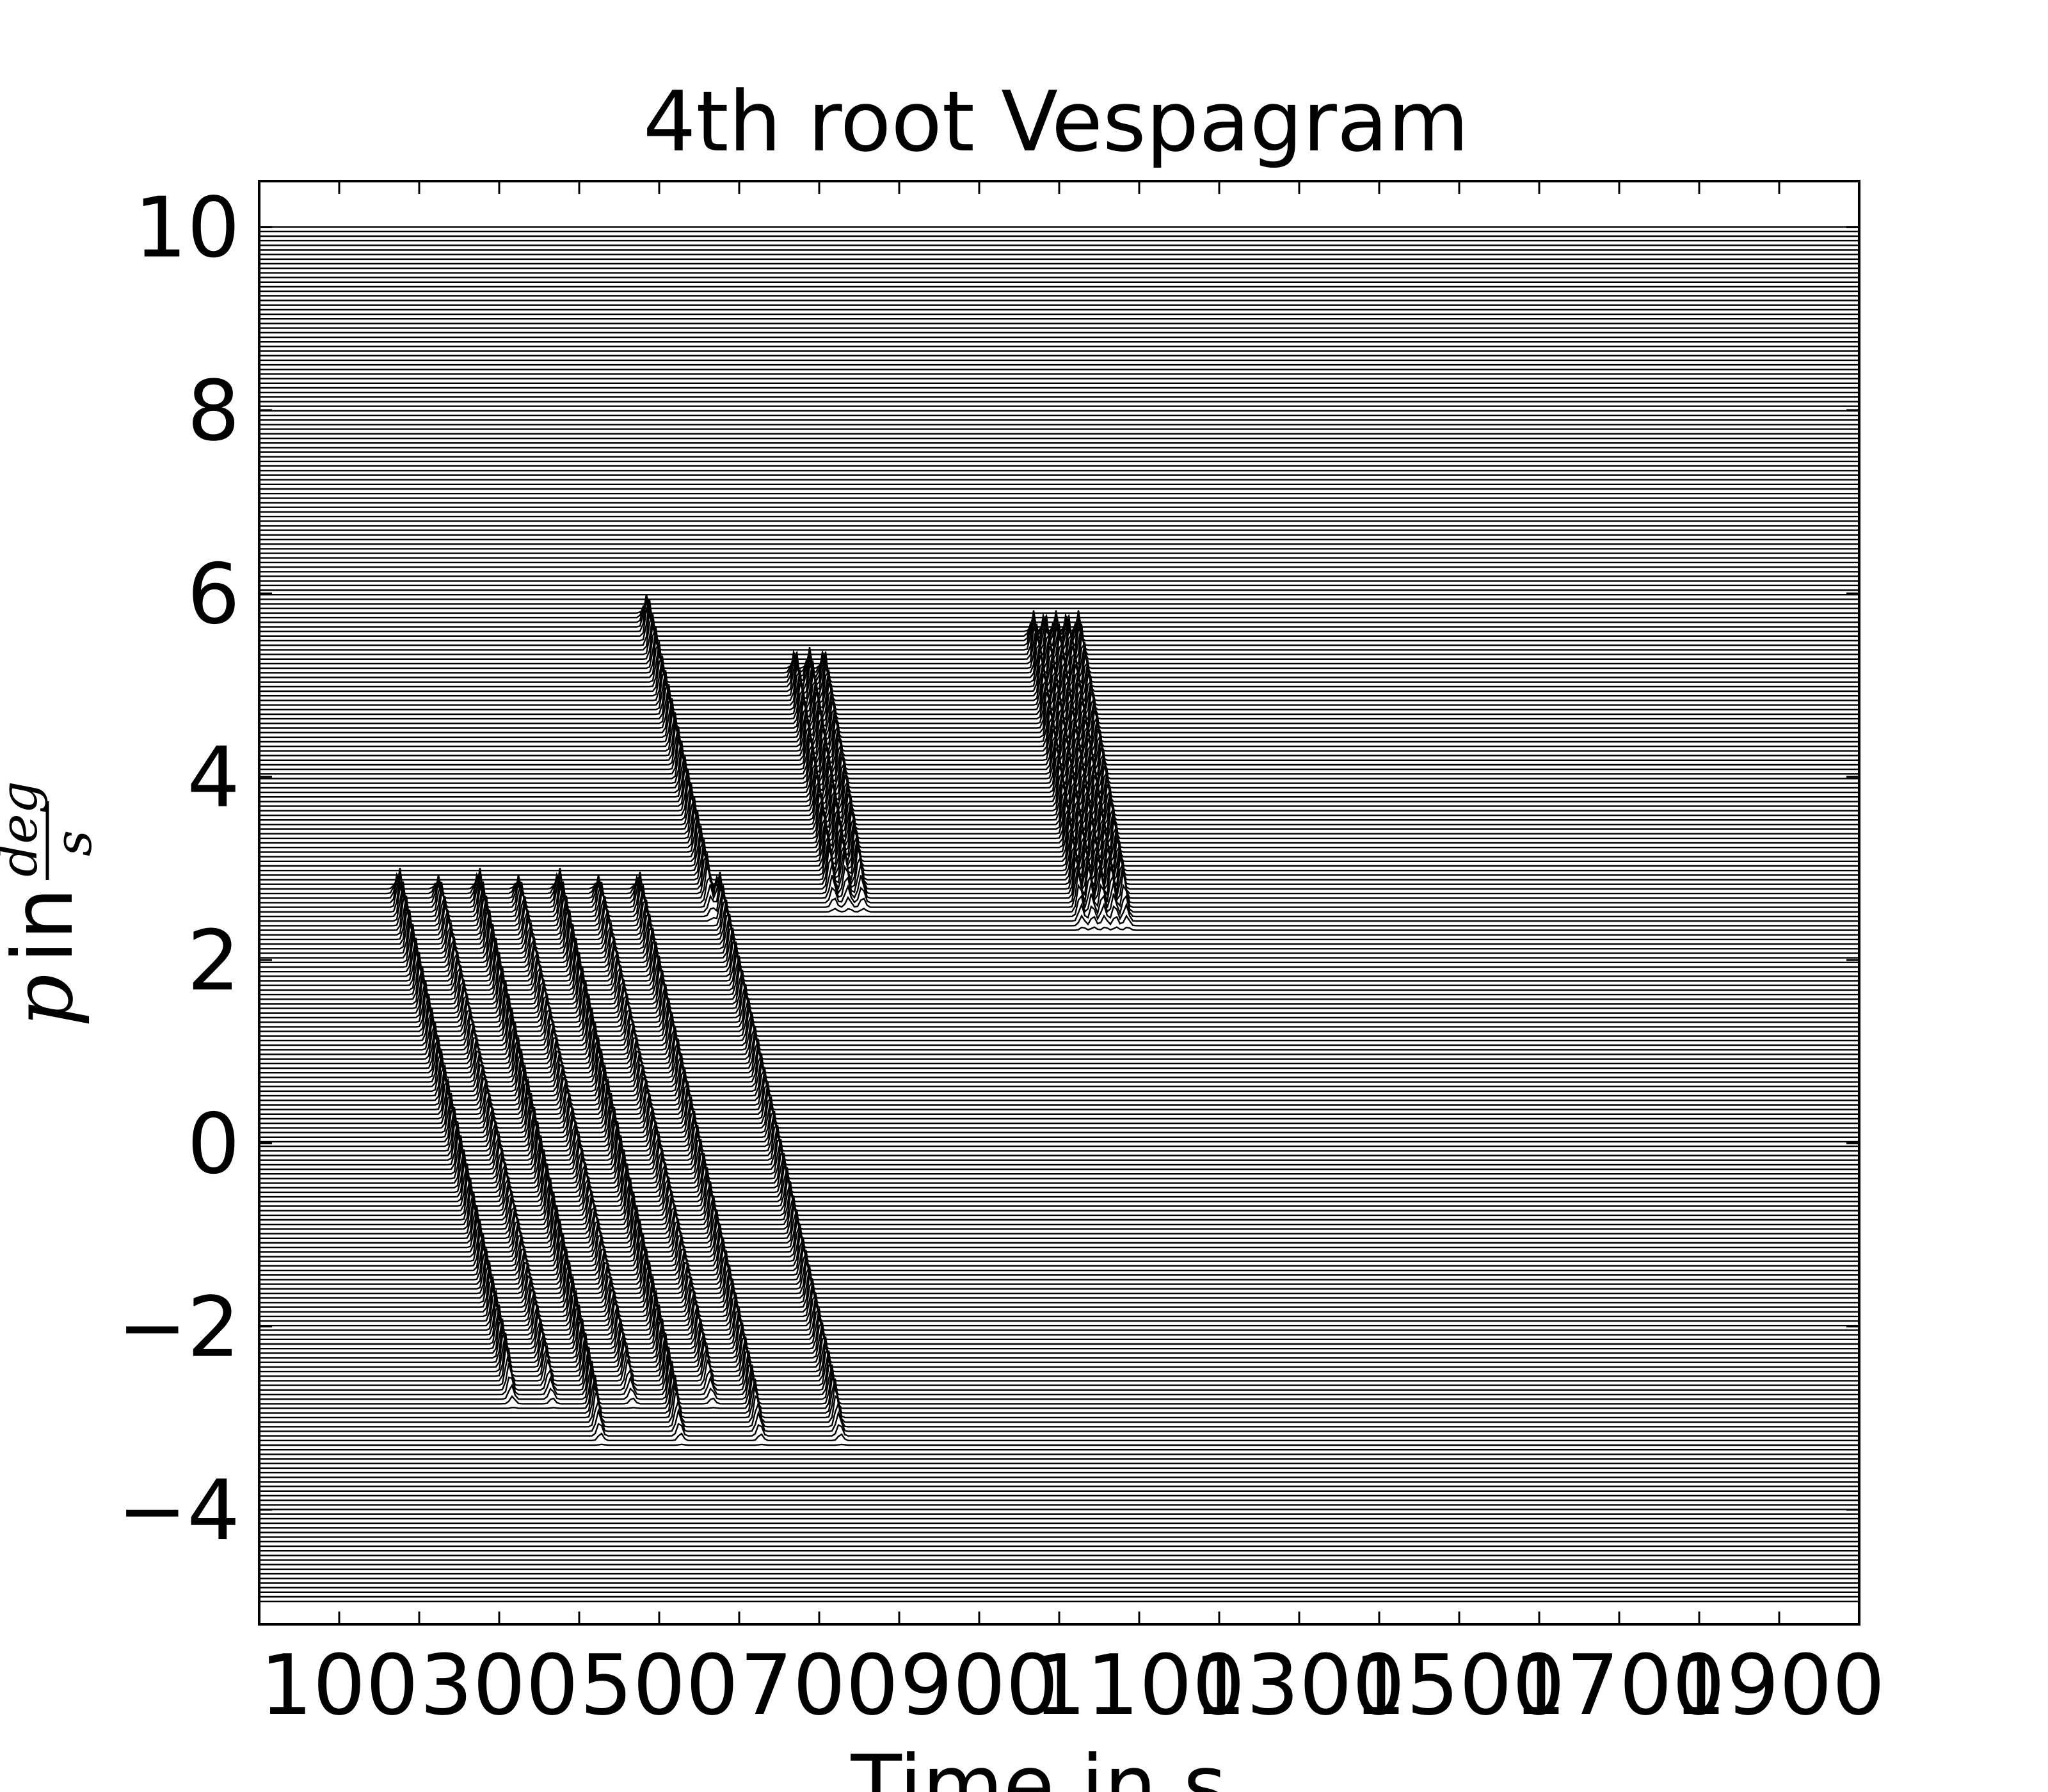  Describe the element at coordinates (213, 411) in the screenshot. I see `y-tick-label: 8` at that location.